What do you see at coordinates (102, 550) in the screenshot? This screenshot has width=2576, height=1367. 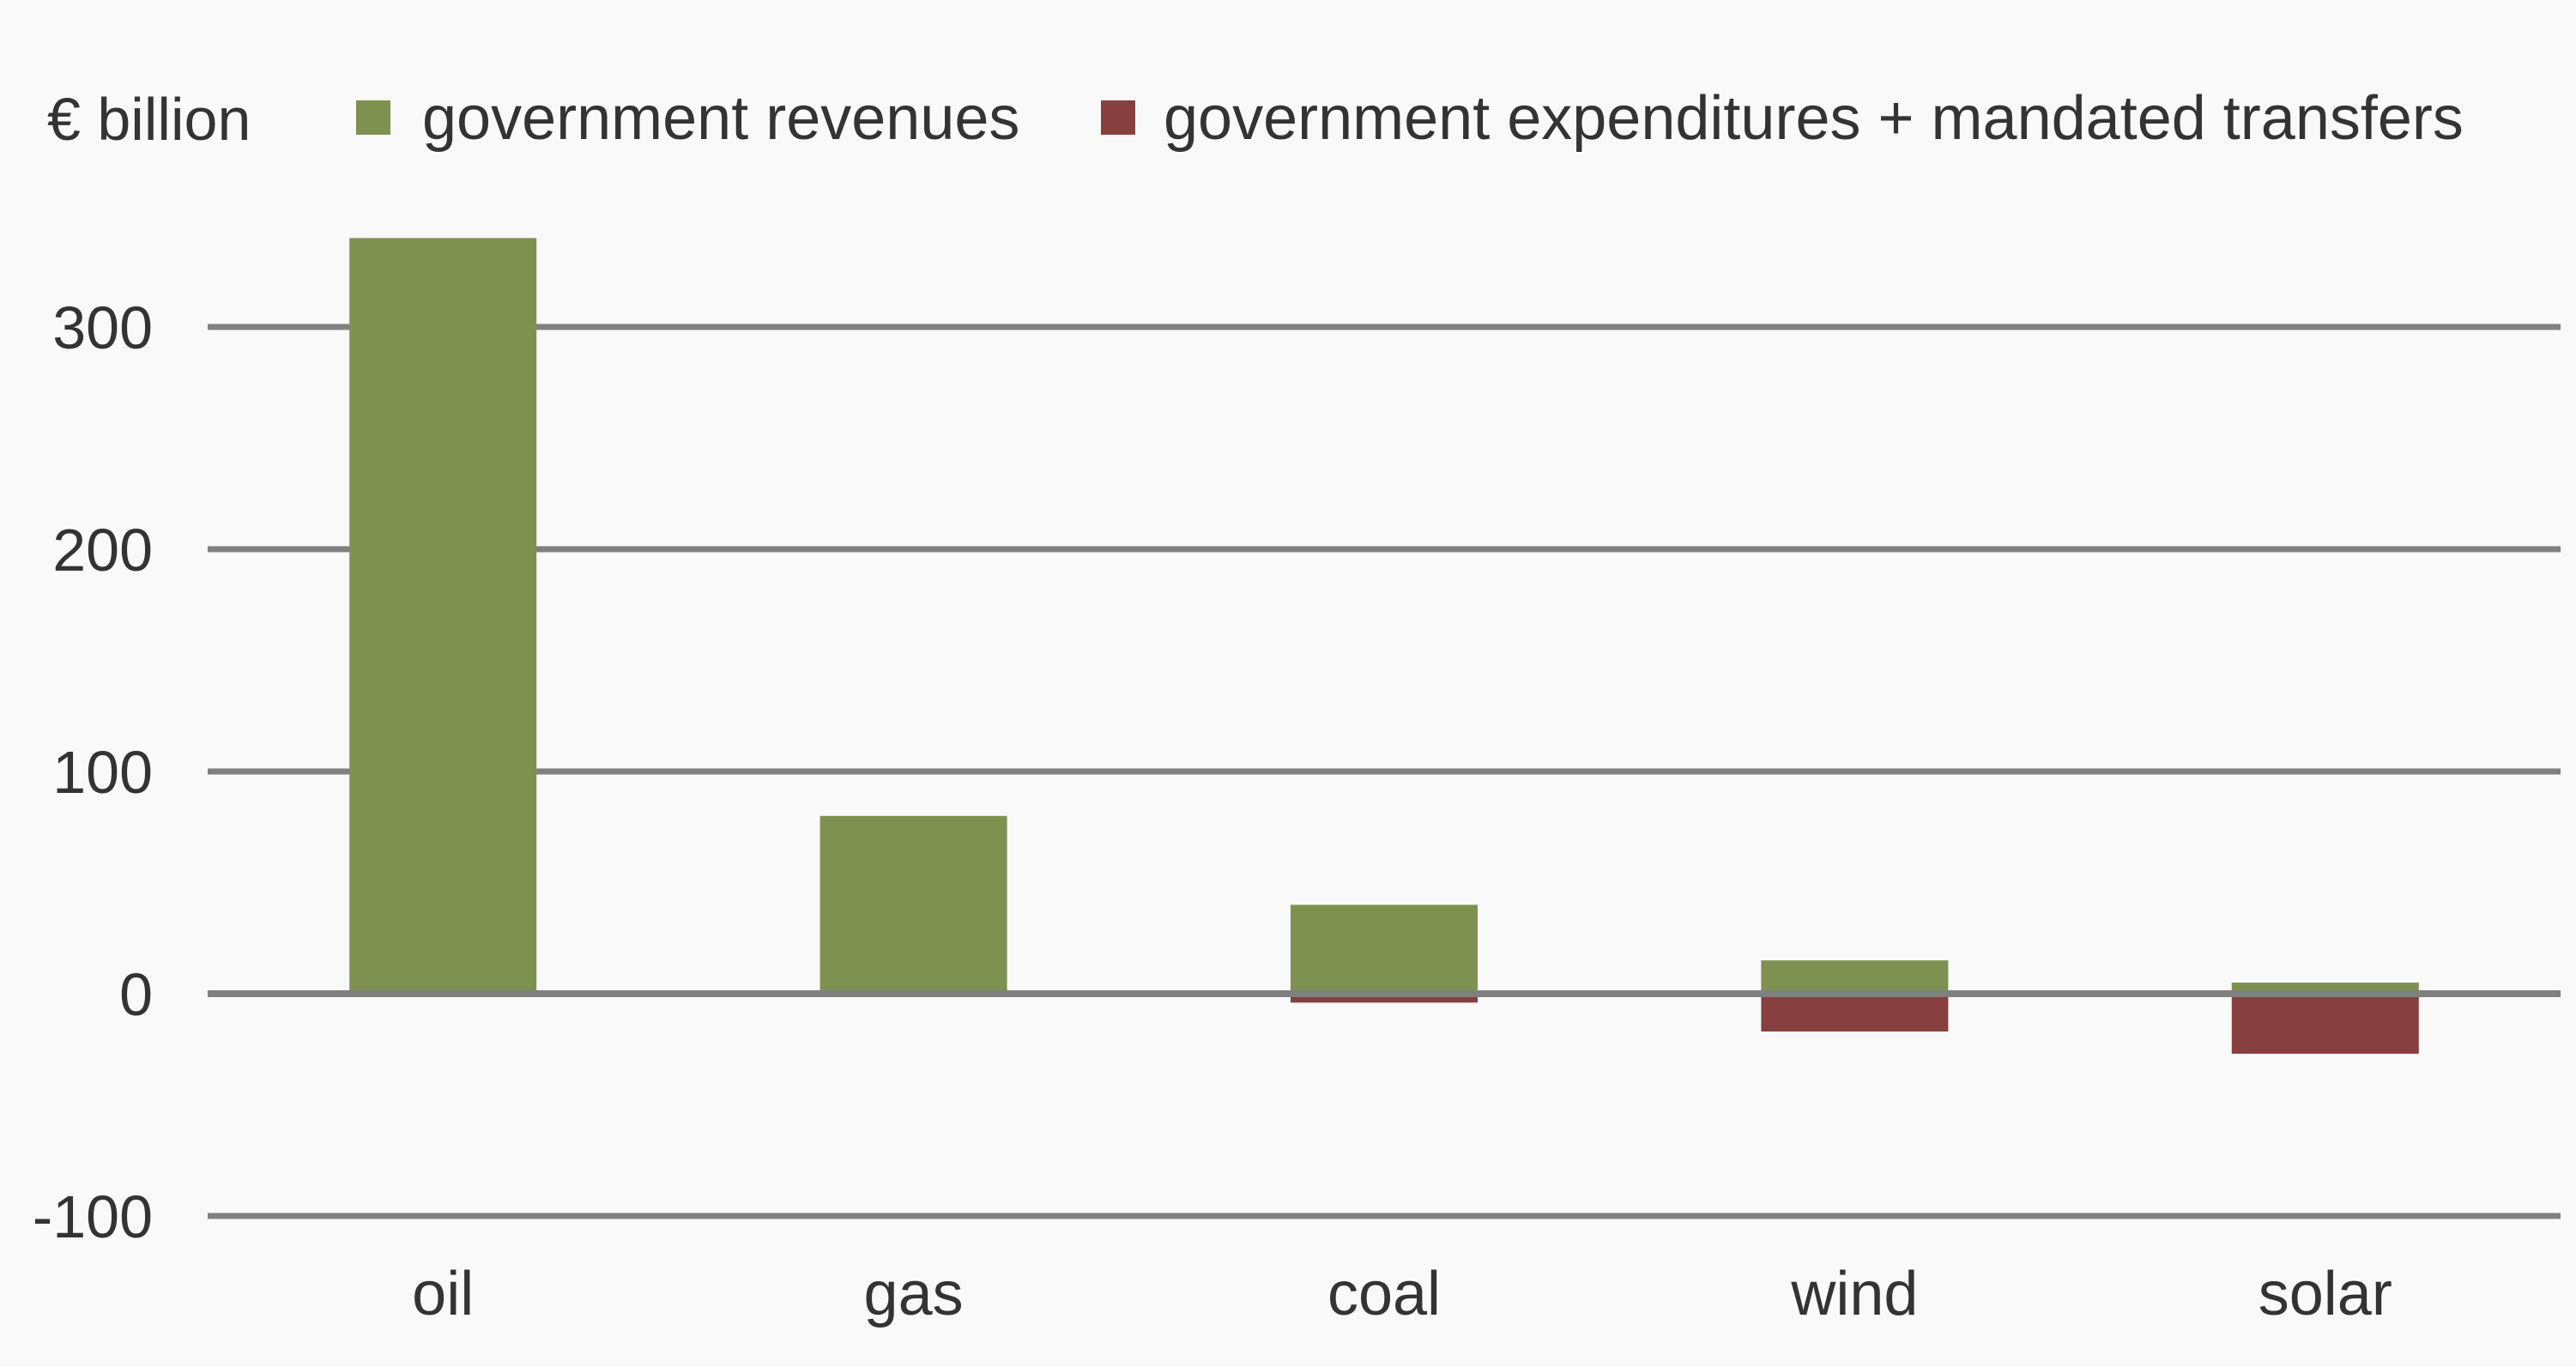 I see `y-tick-label-200: 200` at bounding box center [102, 550].